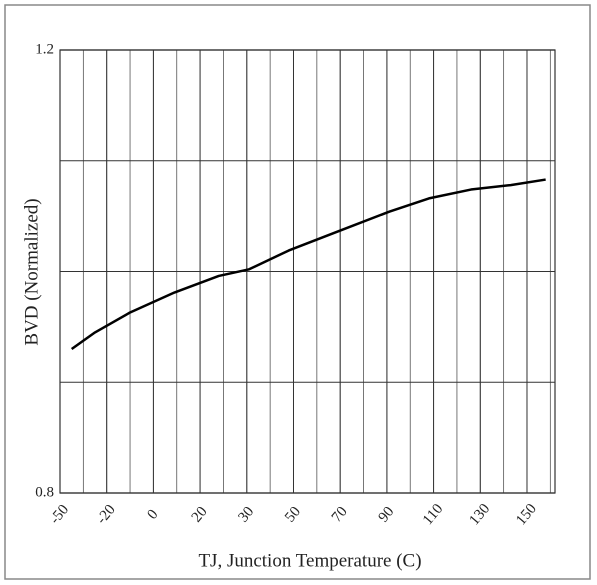 This screenshot has width=597, height=585. Describe the element at coordinates (59, 515) in the screenshot. I see `x-tick-label: -50` at that location.